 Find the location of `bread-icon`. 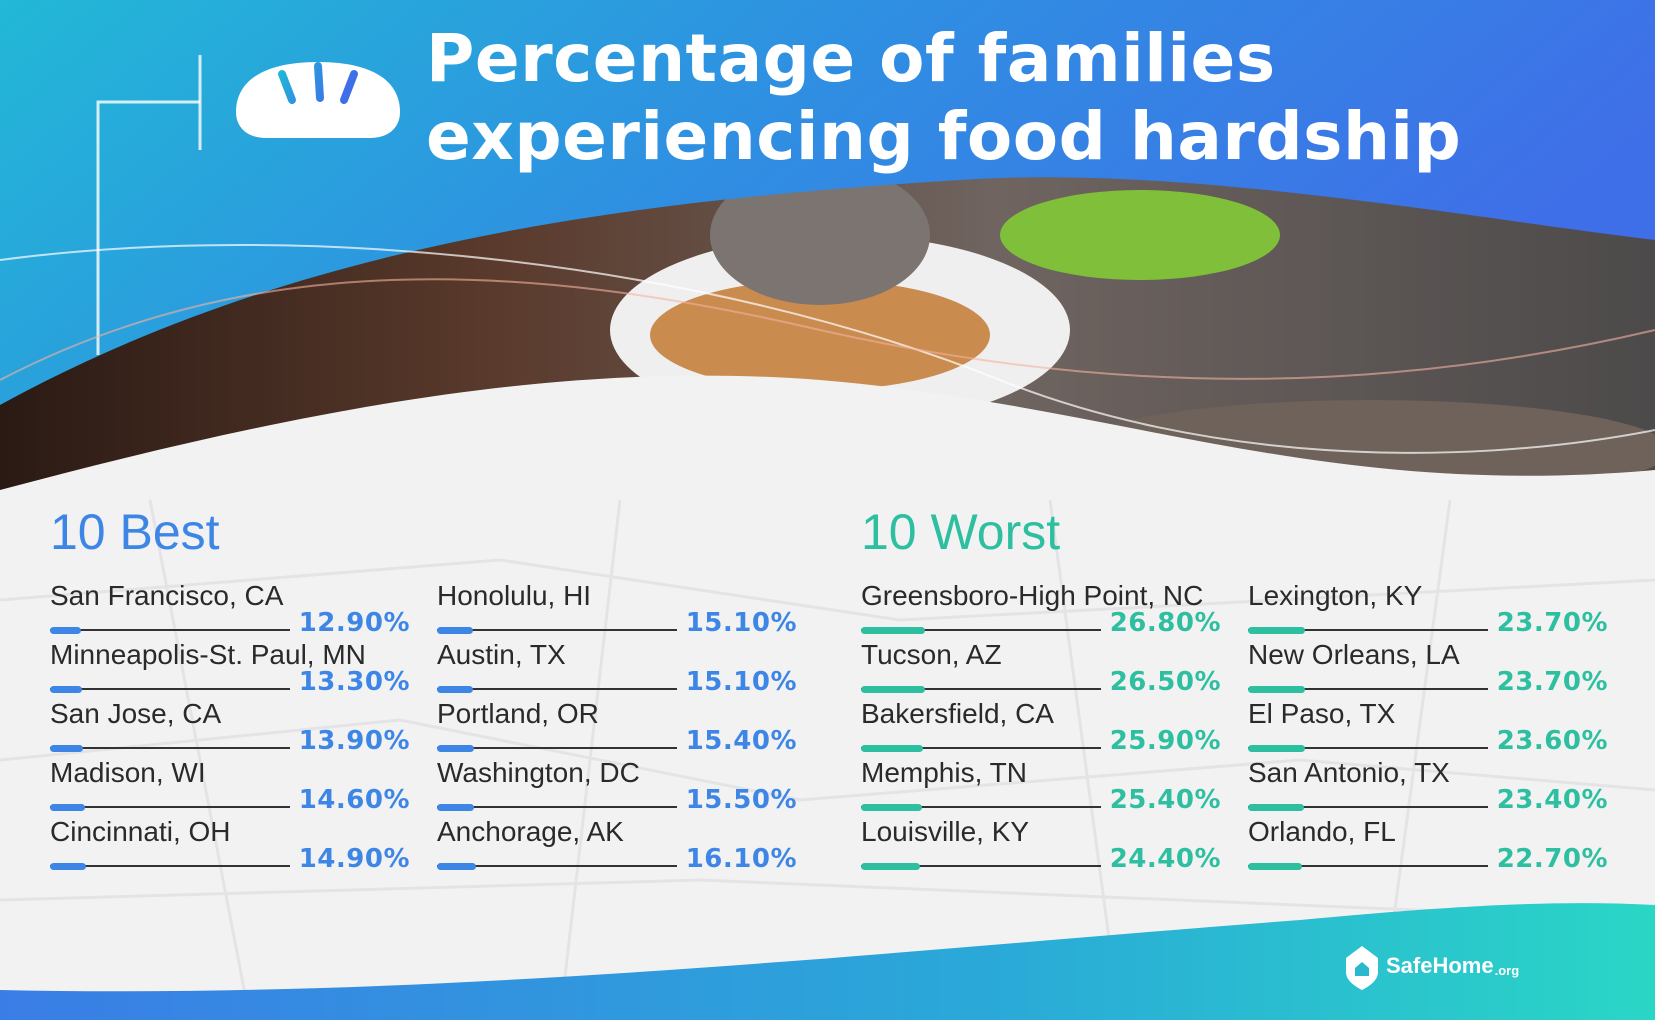

bread-icon is located at coordinates (318, 100).